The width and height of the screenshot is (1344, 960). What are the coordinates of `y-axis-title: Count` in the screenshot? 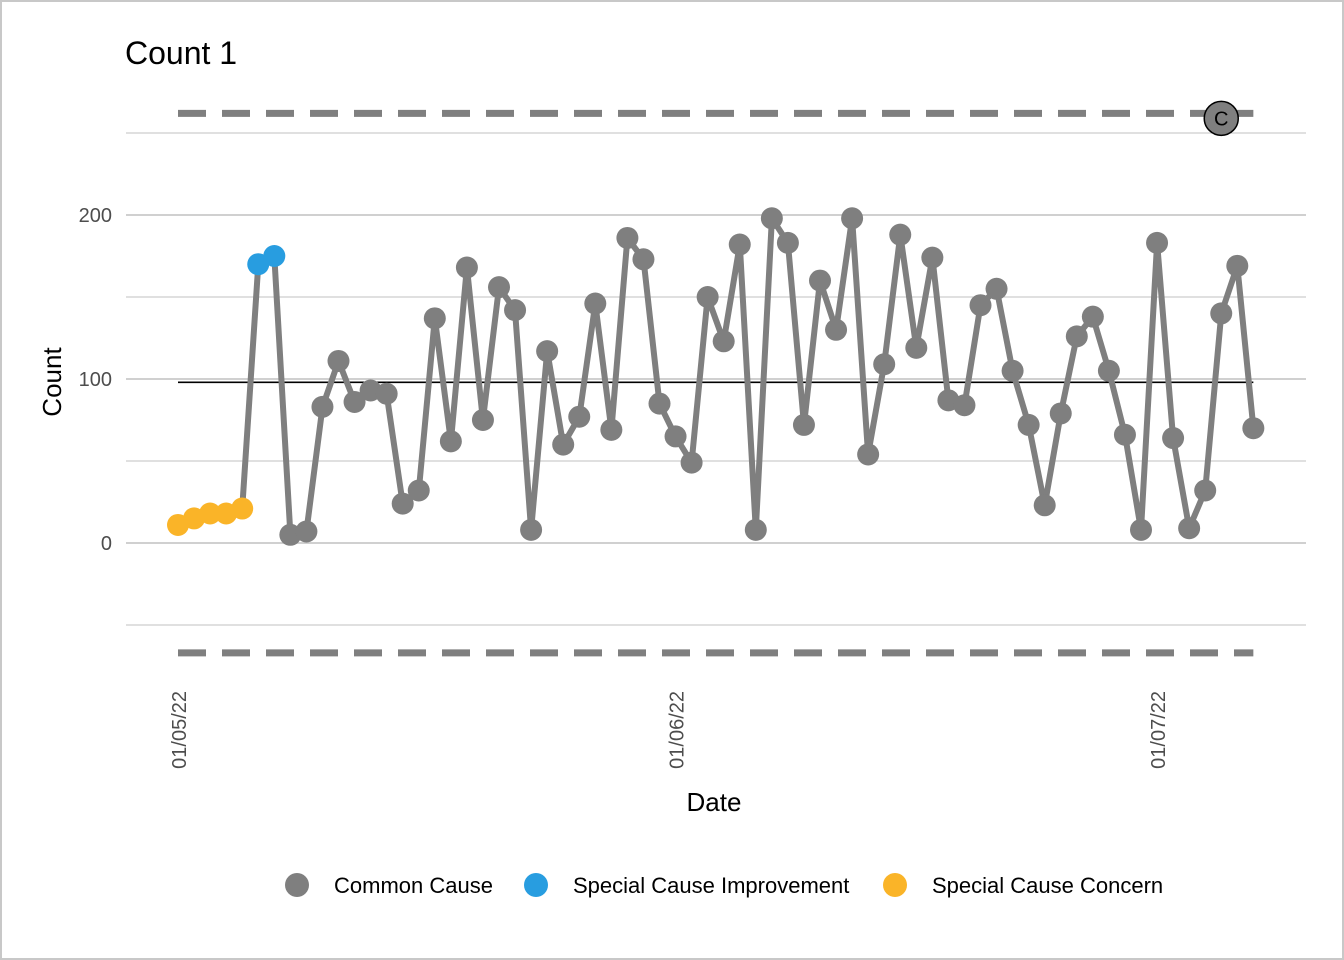 It's located at (52, 382).